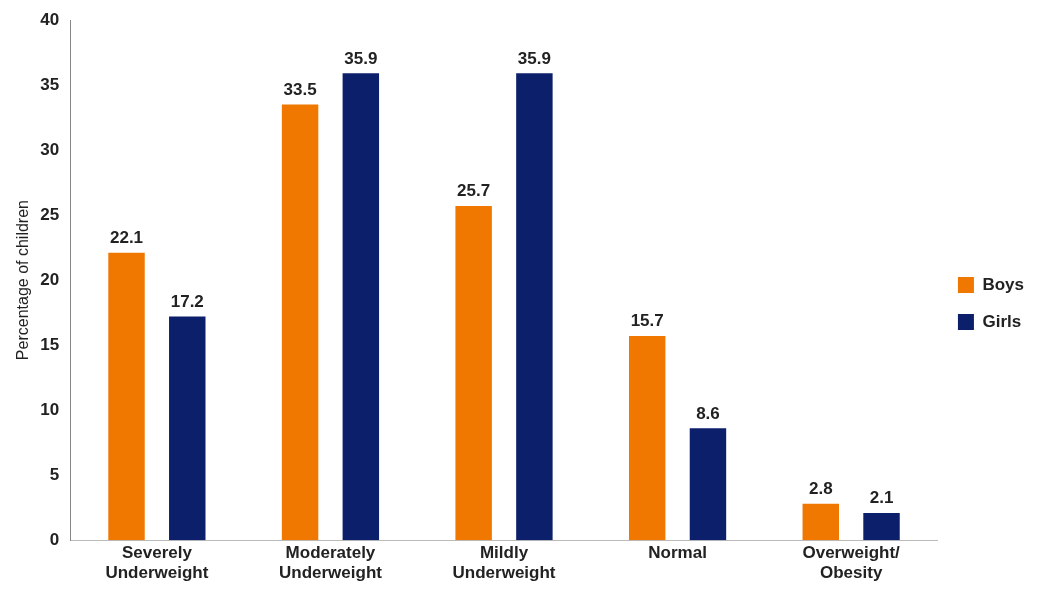 This screenshot has height=592, width=1054. I want to click on y-tick-label: 20, so click(50, 279).